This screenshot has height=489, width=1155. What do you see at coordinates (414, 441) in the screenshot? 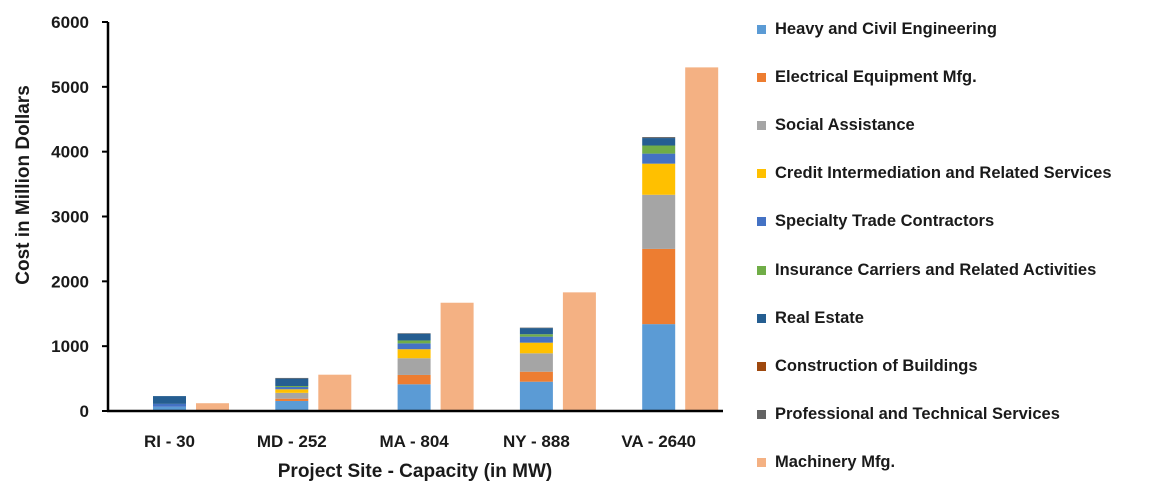
I see `x-tick-label: MA - 804` at bounding box center [414, 441].